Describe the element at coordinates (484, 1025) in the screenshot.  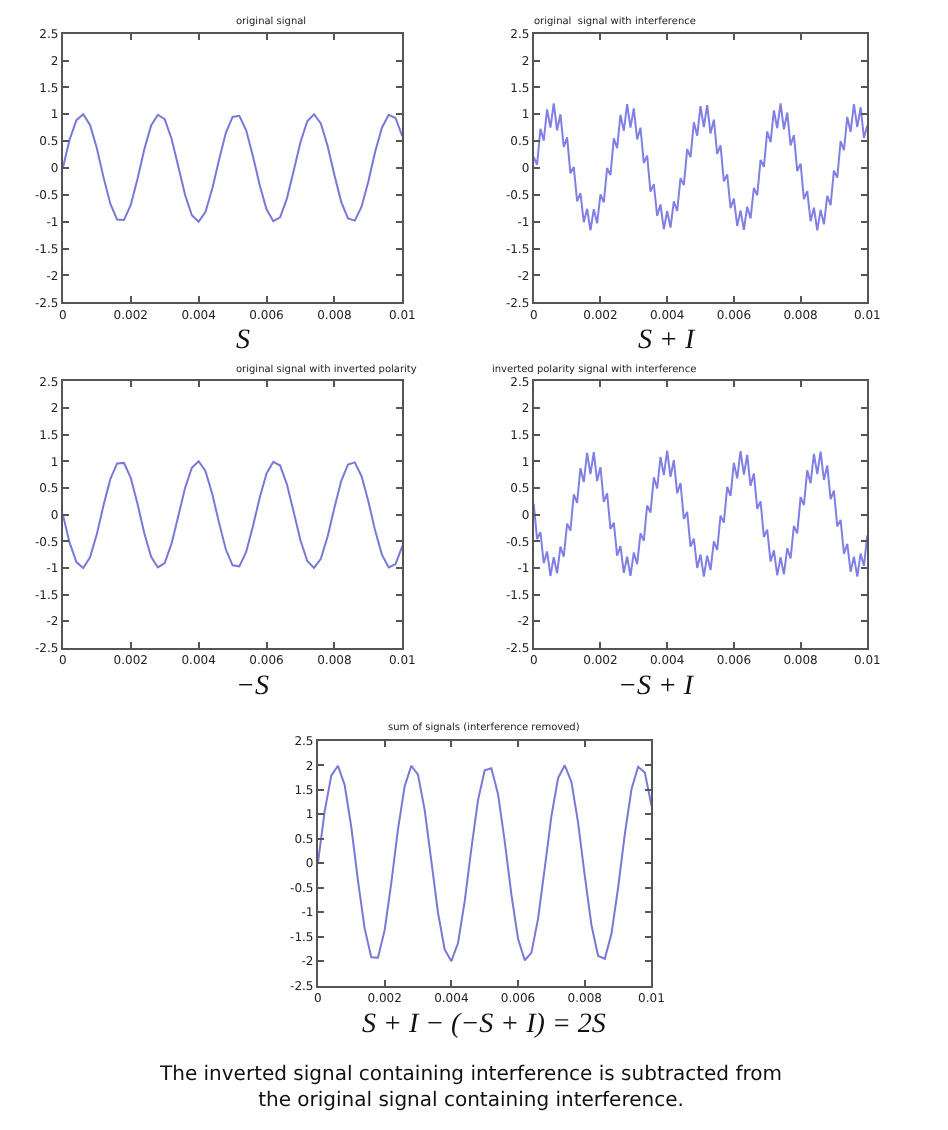
I see `x-axis-title: S + I − (−S + I) = 2S` at that location.